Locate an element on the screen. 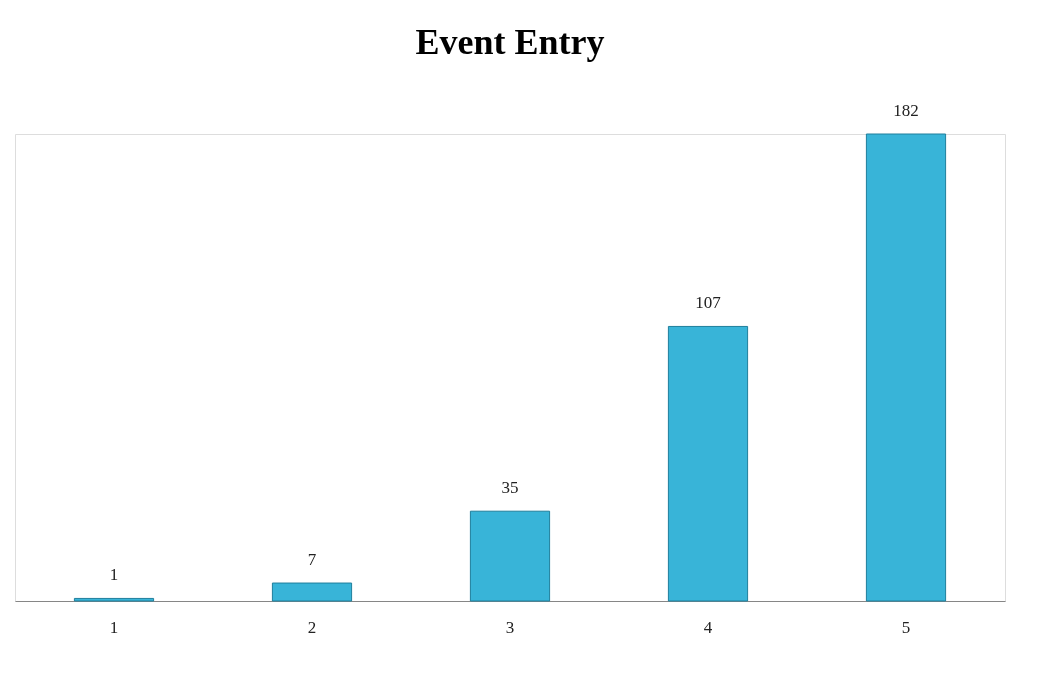 This screenshot has height=684, width=1059. x-tick-label: 1 is located at coordinates (114, 627).